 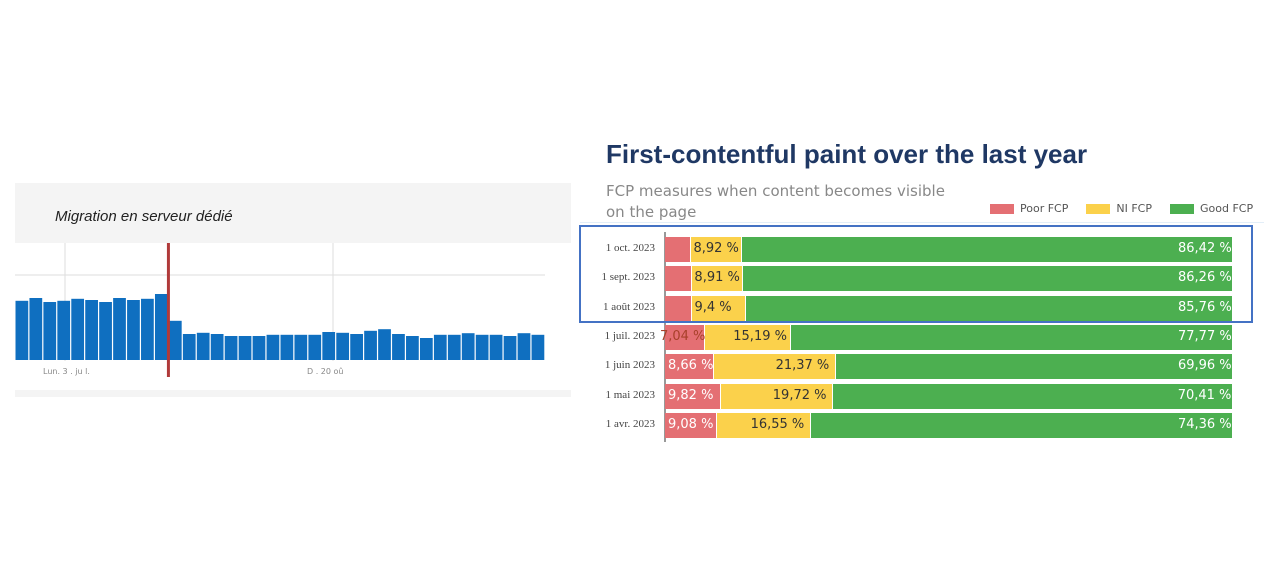 What do you see at coordinates (168, 310) in the screenshot?
I see `migration-marker-line` at bounding box center [168, 310].